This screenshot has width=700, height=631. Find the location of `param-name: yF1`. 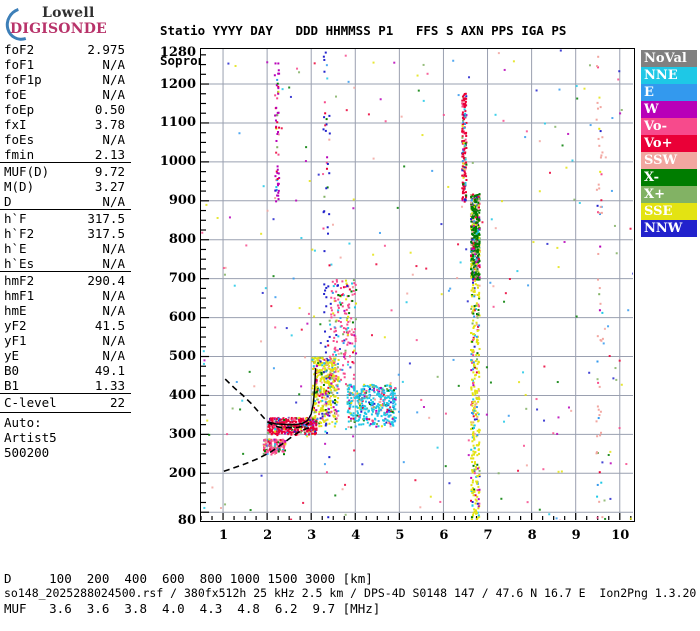

param-name: yF1 is located at coordinates (36, 340).